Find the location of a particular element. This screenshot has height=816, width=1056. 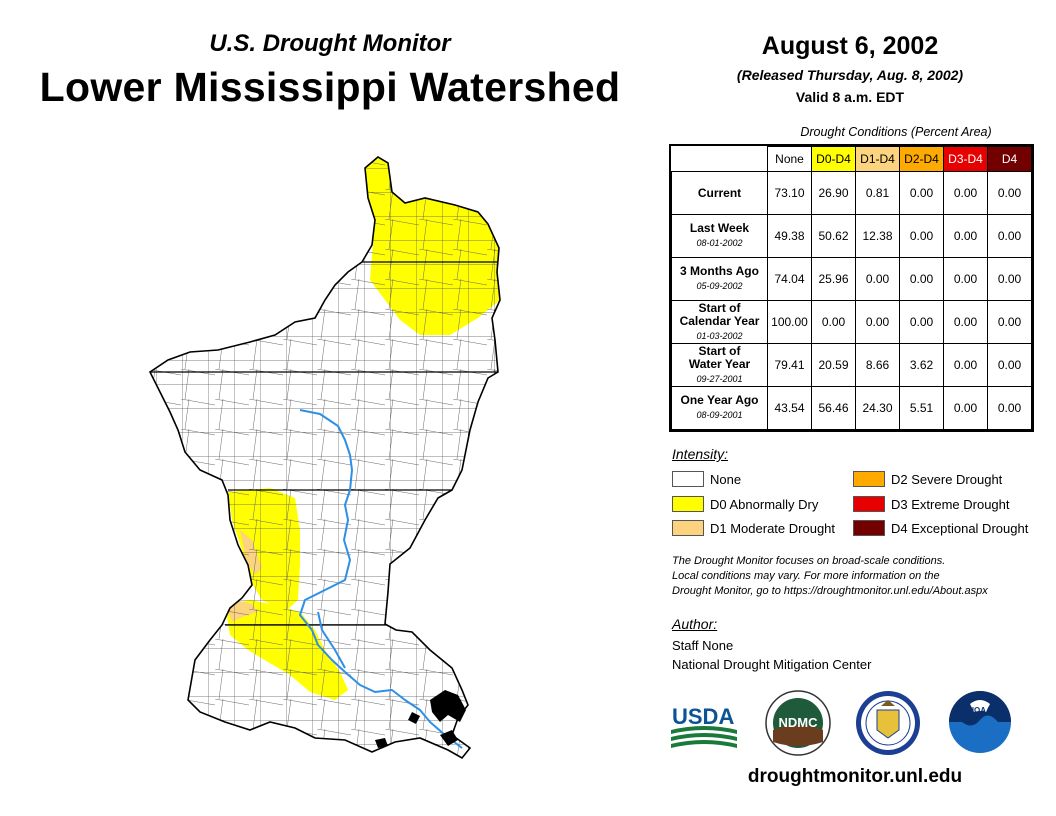

row-label: 3 Months Ago 05-09-2002 is located at coordinates (719, 279).